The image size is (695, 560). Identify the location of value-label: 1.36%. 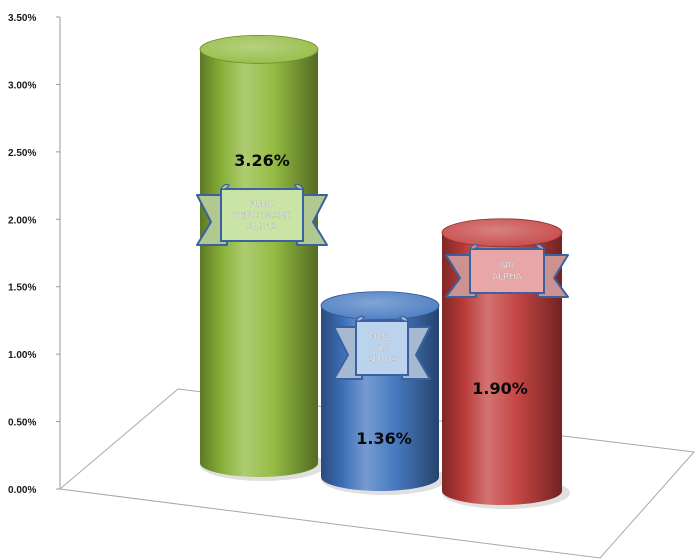
(384, 438).